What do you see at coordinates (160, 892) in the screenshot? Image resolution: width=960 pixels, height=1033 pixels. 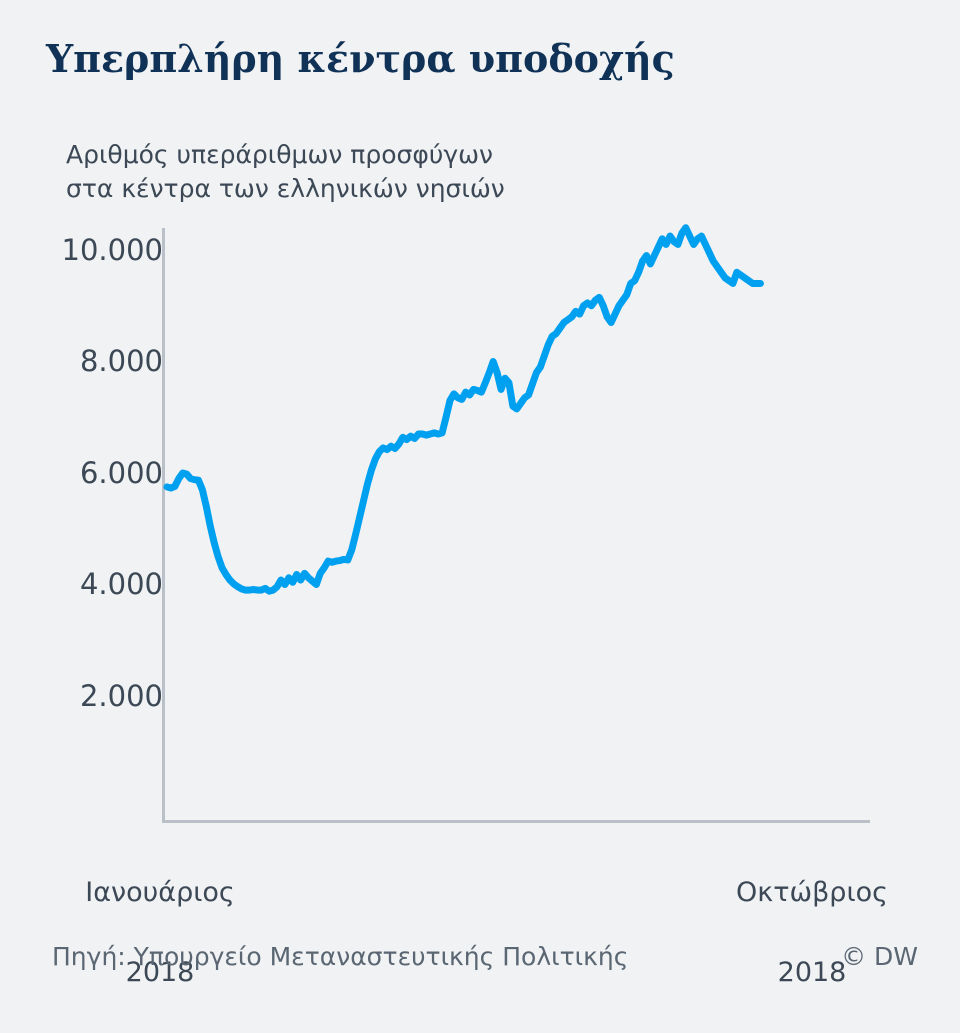 I see `x-axis-label-start-month: Ιανουάριος` at bounding box center [160, 892].